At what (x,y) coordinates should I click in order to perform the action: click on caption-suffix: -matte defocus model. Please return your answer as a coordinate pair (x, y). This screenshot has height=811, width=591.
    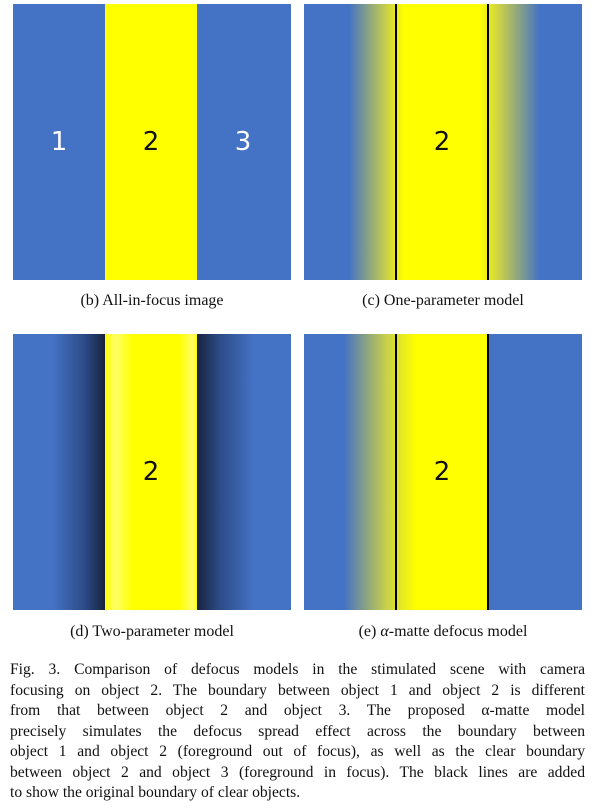
    Looking at the image, I should click on (458, 631).